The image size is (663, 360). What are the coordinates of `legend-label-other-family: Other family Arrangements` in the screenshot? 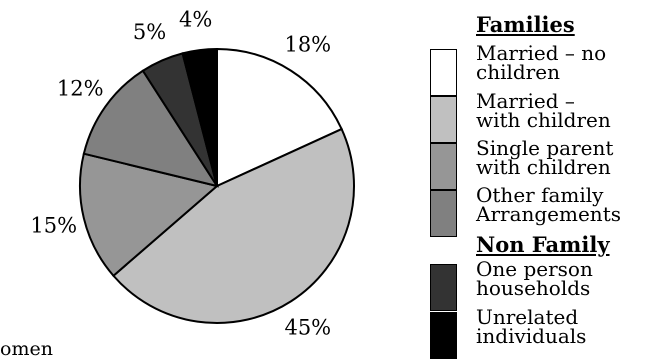 It's located at (548, 204).